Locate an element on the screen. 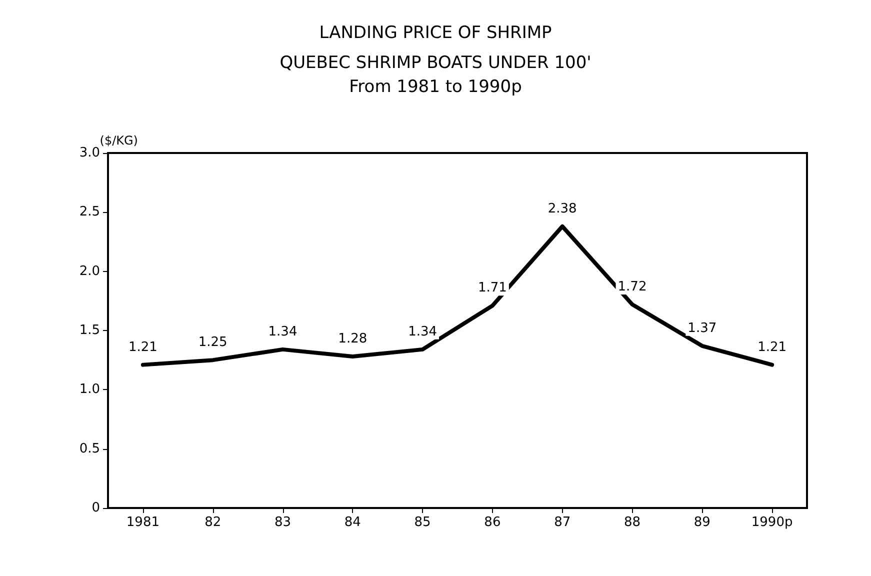  y-tick-label: 0 is located at coordinates (96, 508).